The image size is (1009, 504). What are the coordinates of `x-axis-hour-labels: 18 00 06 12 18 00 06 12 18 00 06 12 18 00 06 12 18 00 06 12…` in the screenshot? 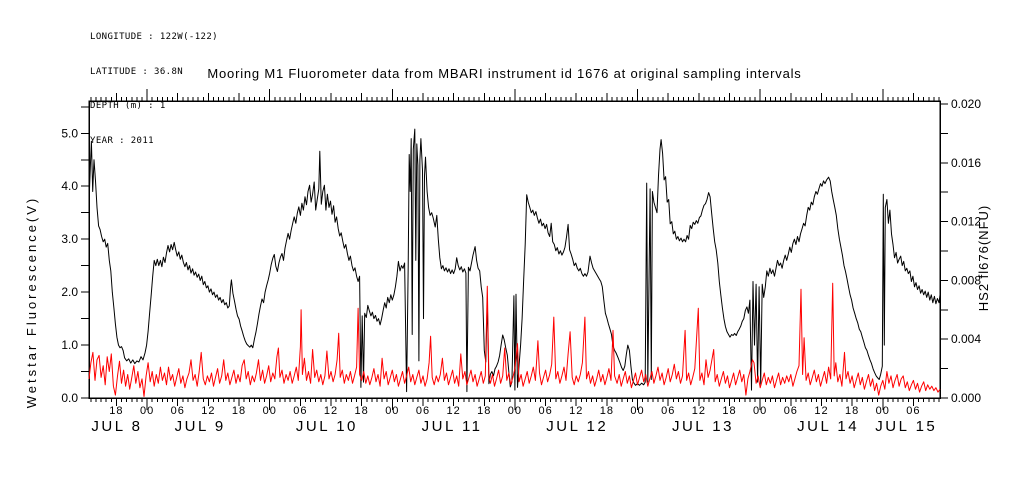 It's located at (514, 411).